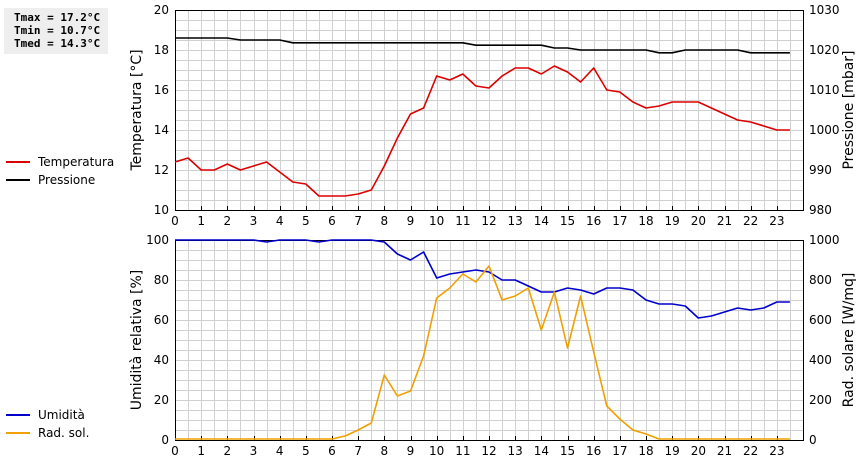 The image size is (860, 460). I want to click on y-left-tick-label: 60, so click(161, 320).